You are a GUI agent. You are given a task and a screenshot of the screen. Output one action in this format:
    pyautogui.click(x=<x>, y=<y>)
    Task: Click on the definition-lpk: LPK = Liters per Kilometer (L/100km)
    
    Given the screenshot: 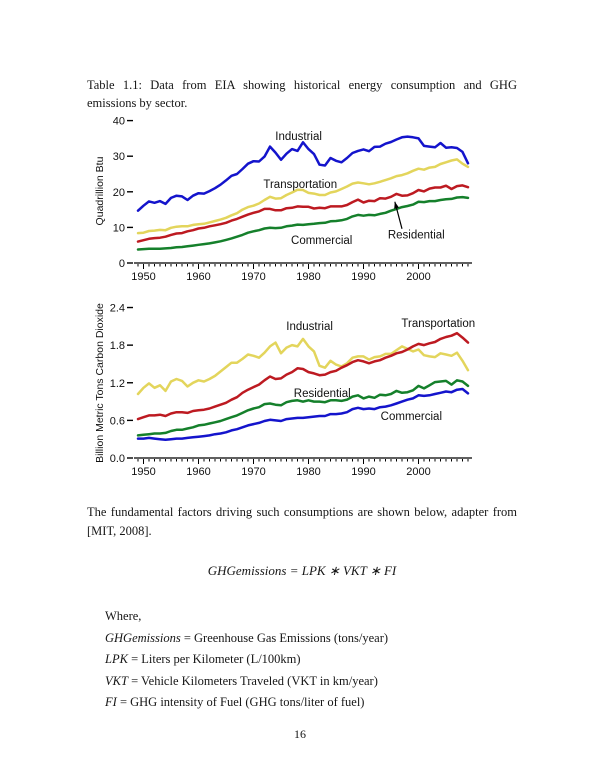 What is the action you would take?
    pyautogui.click(x=311, y=660)
    